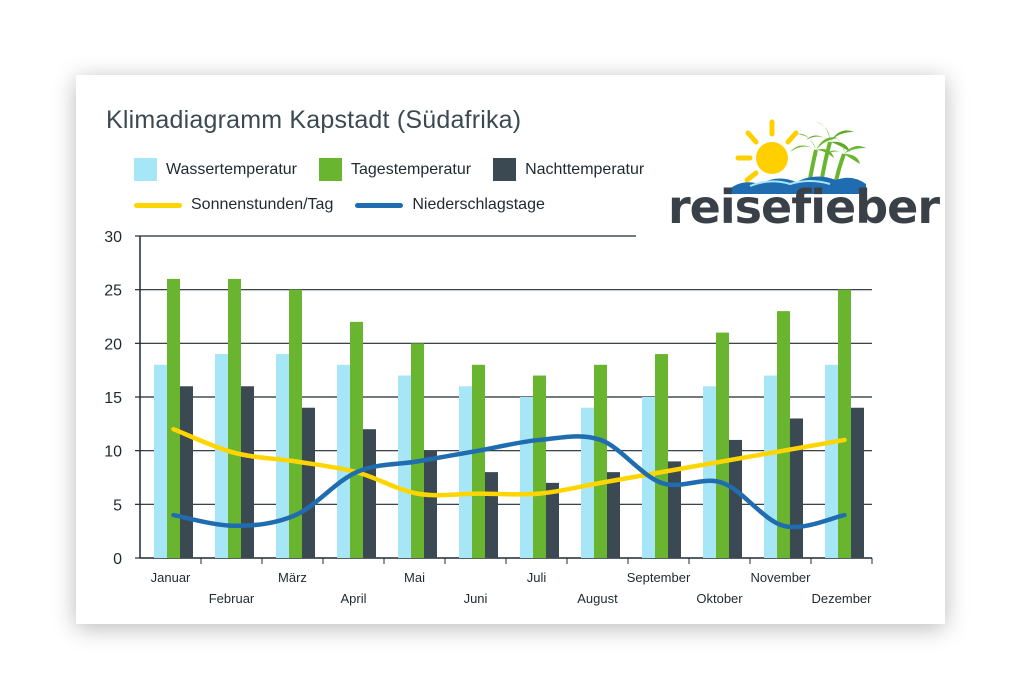 The width and height of the screenshot is (1020, 700). I want to click on bar-wassertemperatur-august, so click(587, 482).